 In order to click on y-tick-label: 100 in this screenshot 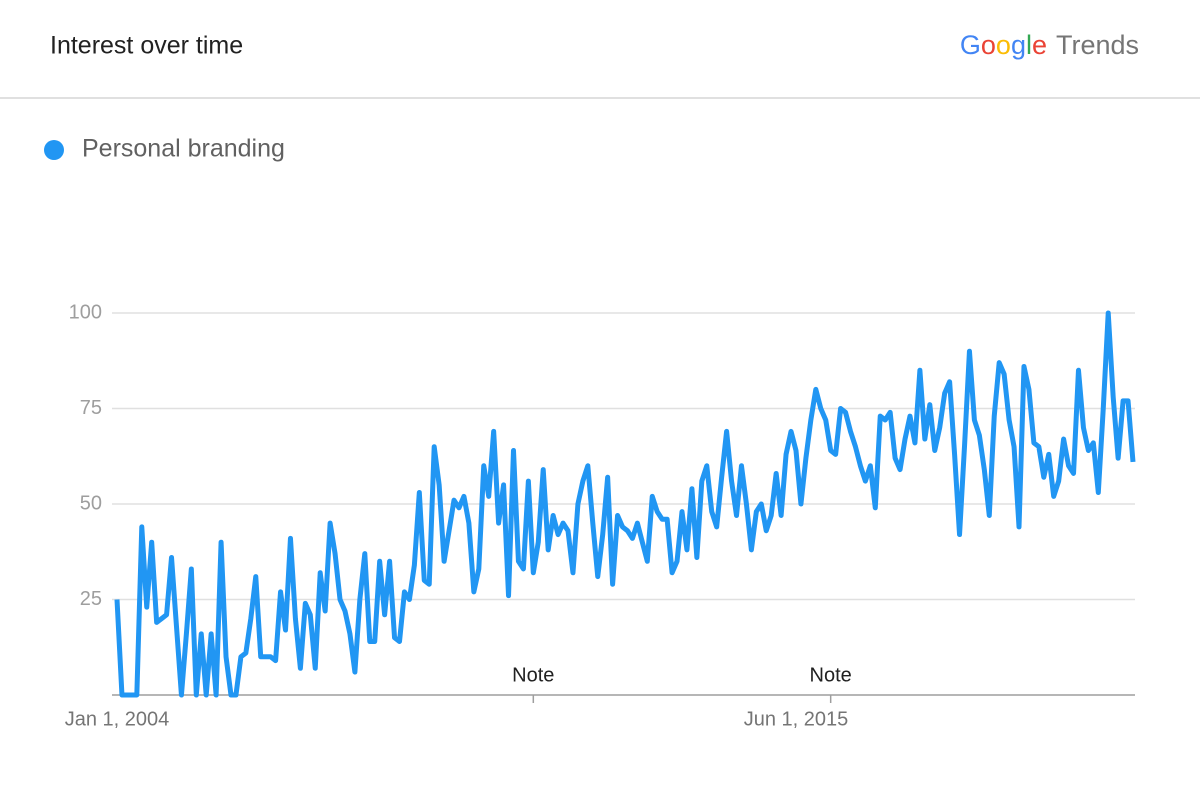, I will do `click(85, 312)`.